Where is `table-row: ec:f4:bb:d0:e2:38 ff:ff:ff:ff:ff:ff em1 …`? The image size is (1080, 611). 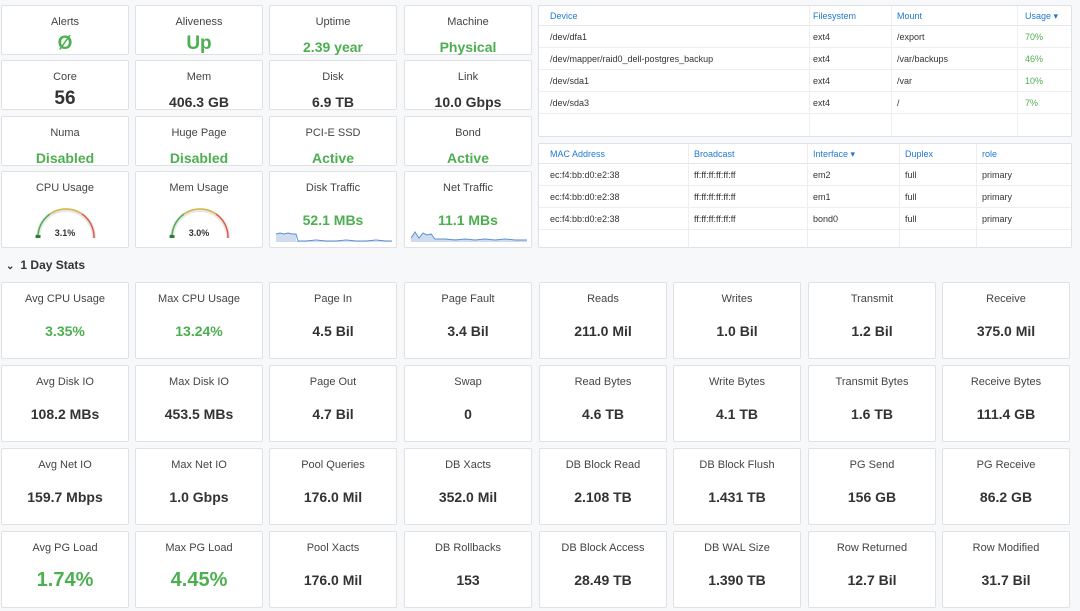 table-row: ec:f4:bb:d0:e2:38 ff:ff:ff:ff:ff:ff em1 … is located at coordinates (805, 197).